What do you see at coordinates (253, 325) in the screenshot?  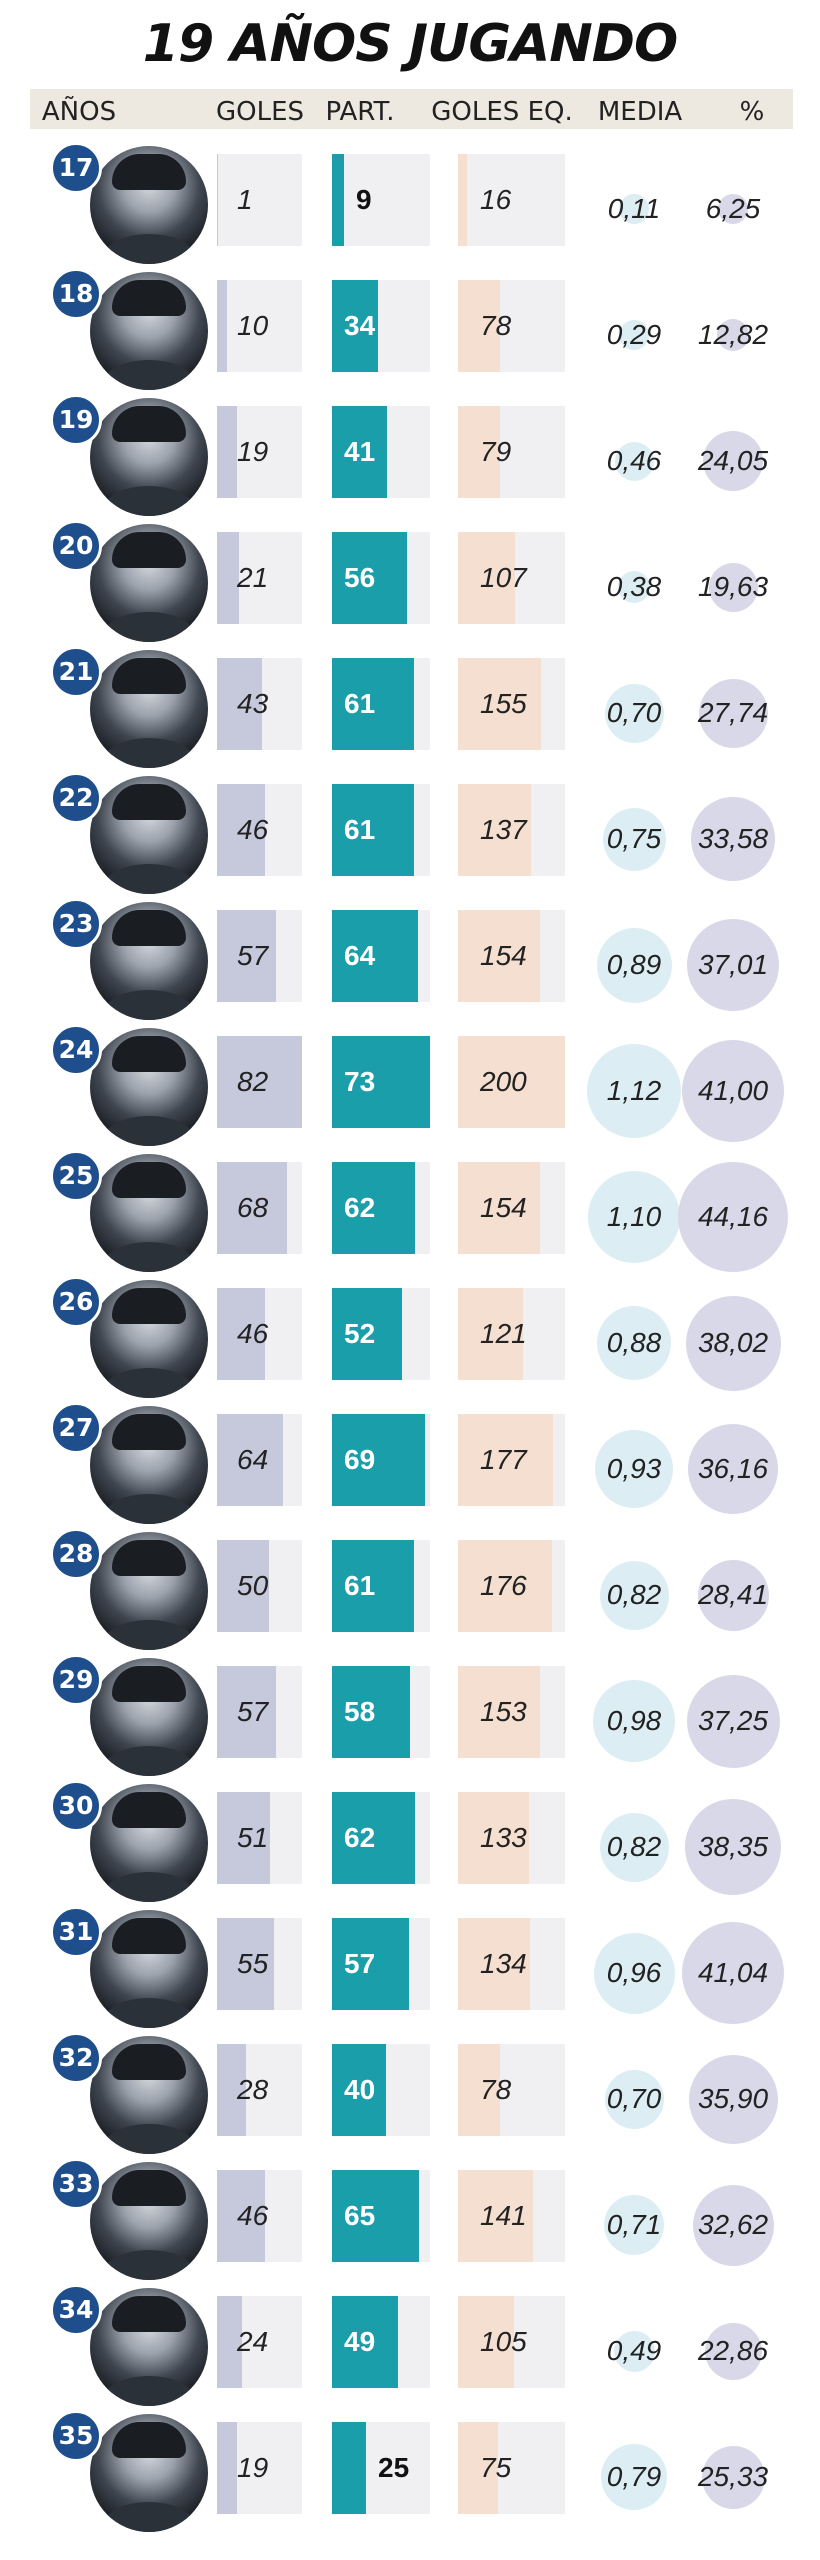 I see `goles-value: 10` at bounding box center [253, 325].